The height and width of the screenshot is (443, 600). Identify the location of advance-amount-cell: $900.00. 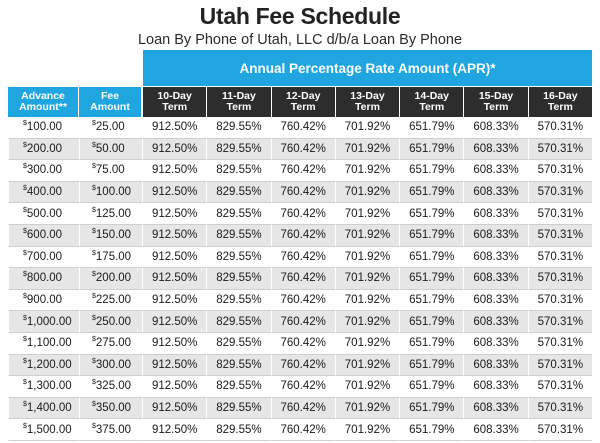
(43, 300).